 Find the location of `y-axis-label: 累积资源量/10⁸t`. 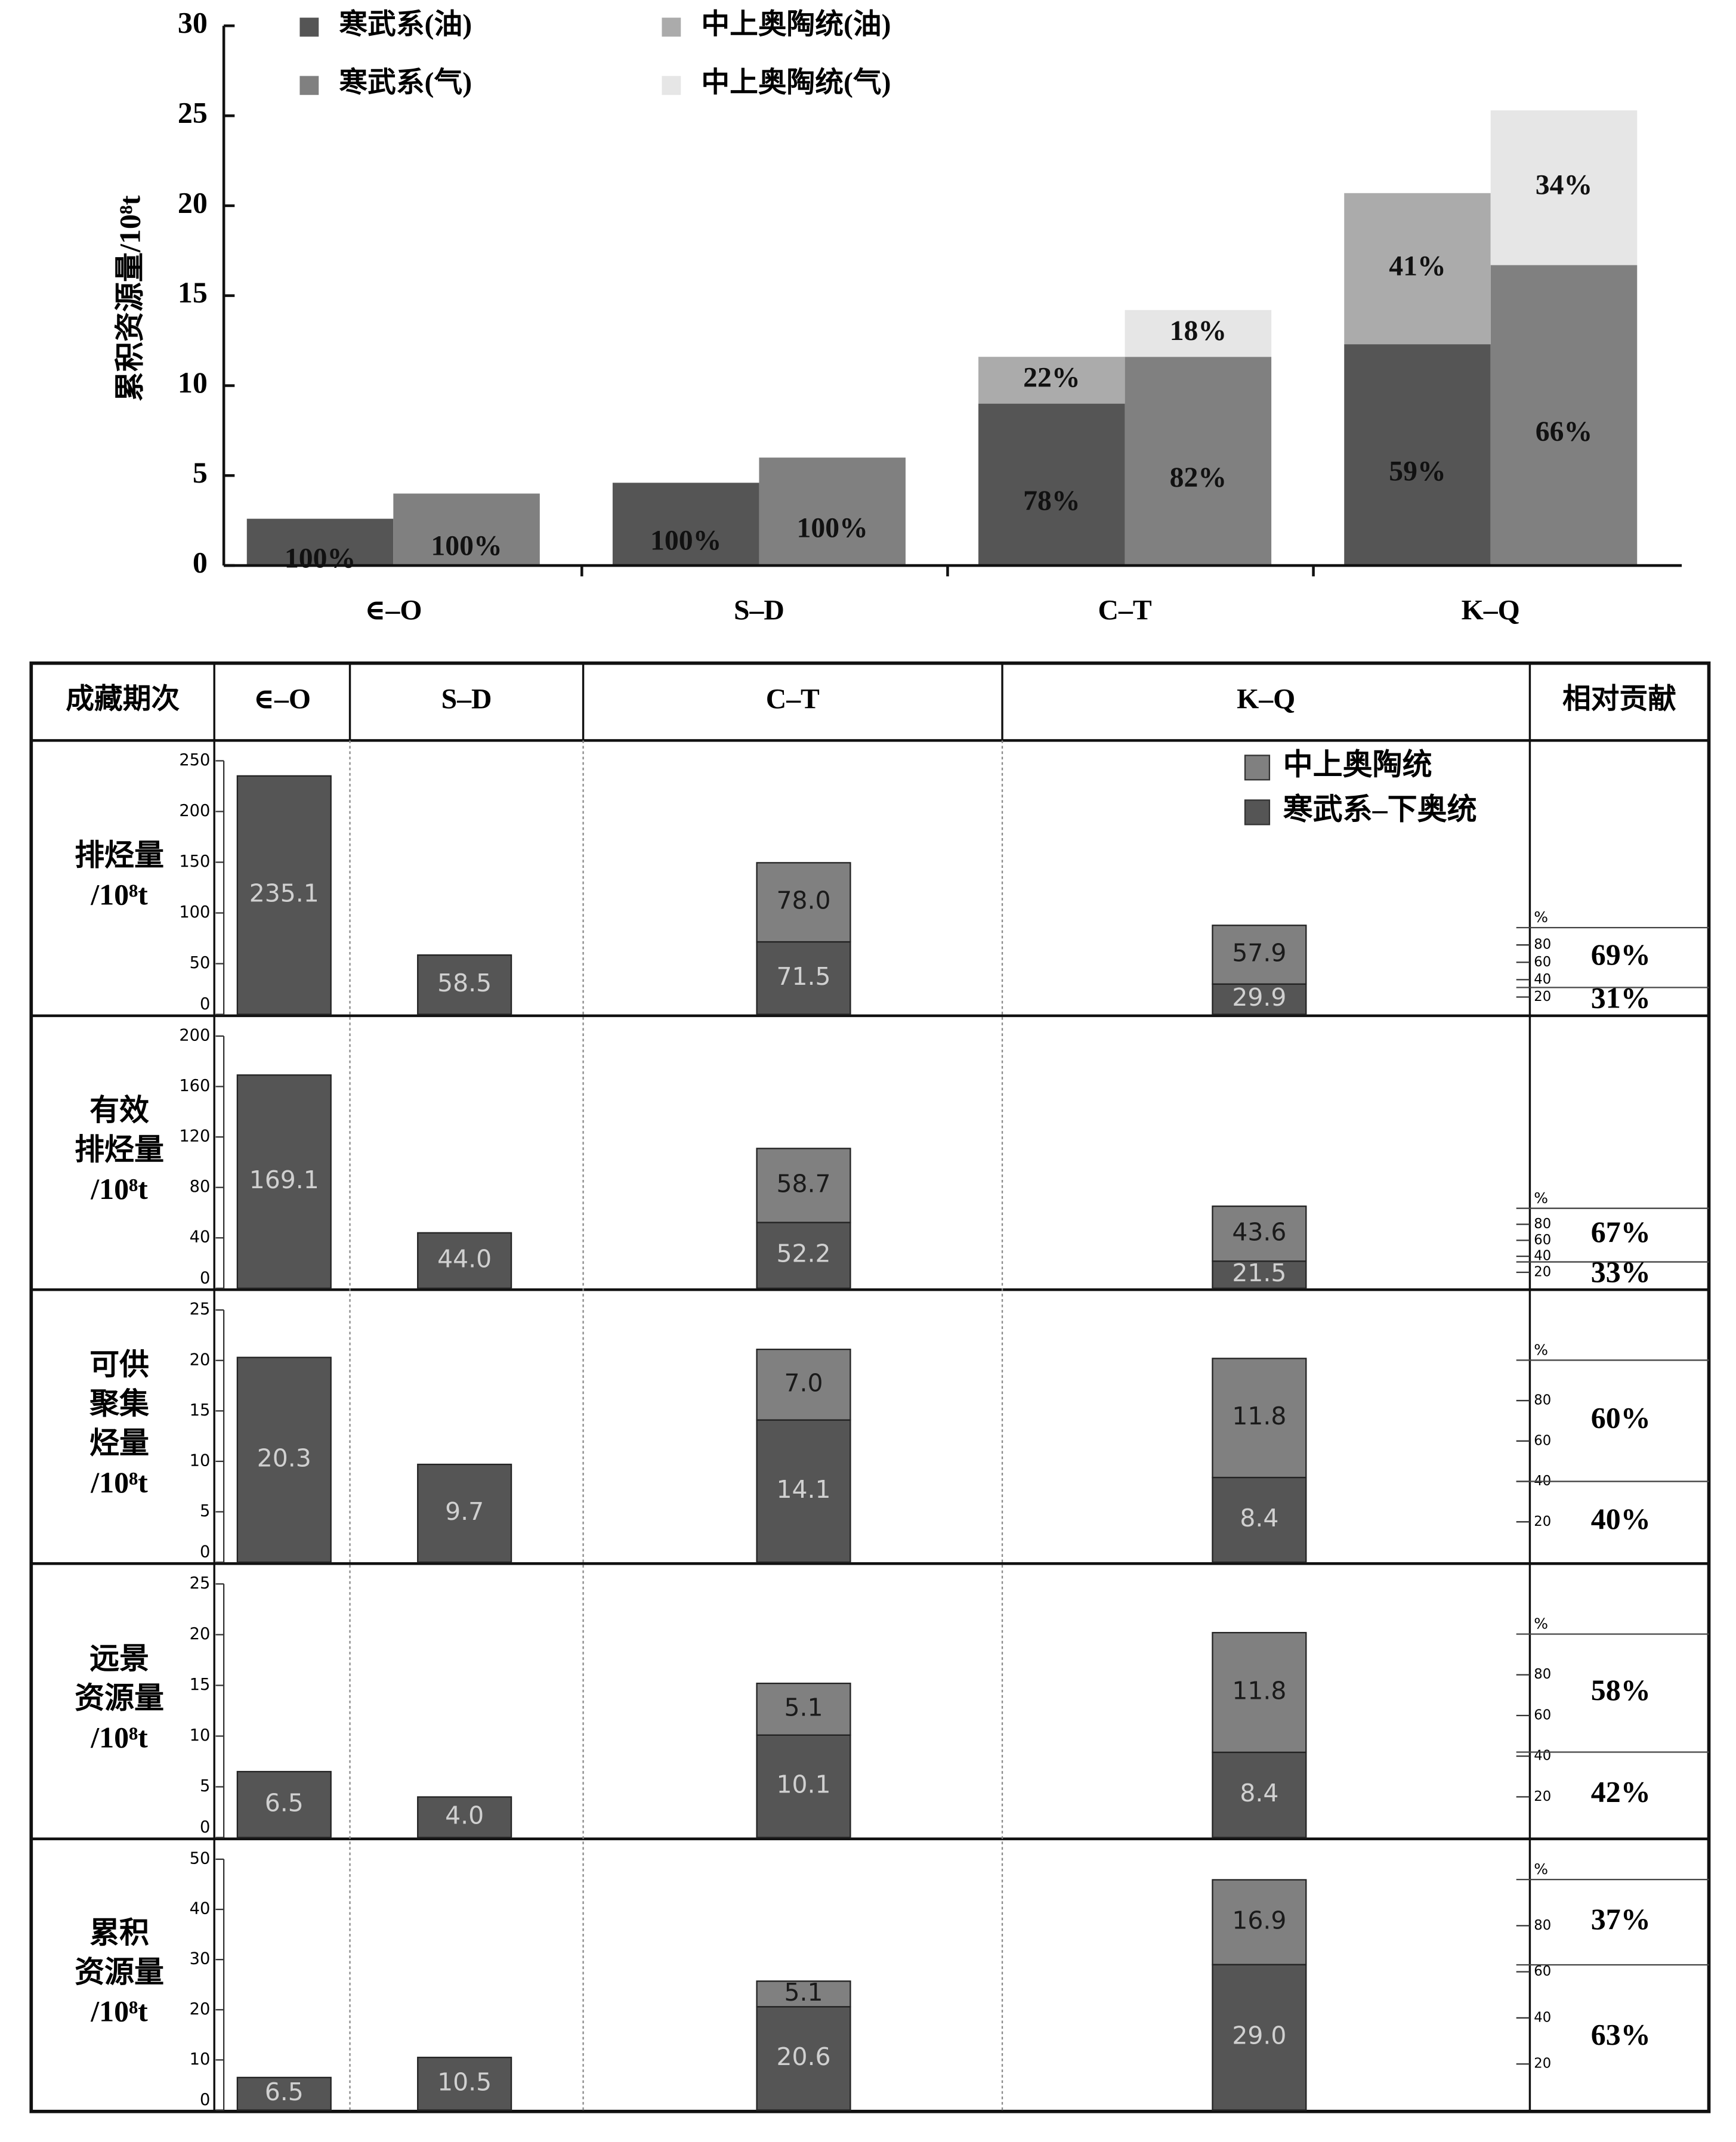

y-axis-label: 累积资源量/10⁸t is located at coordinates (129, 298).